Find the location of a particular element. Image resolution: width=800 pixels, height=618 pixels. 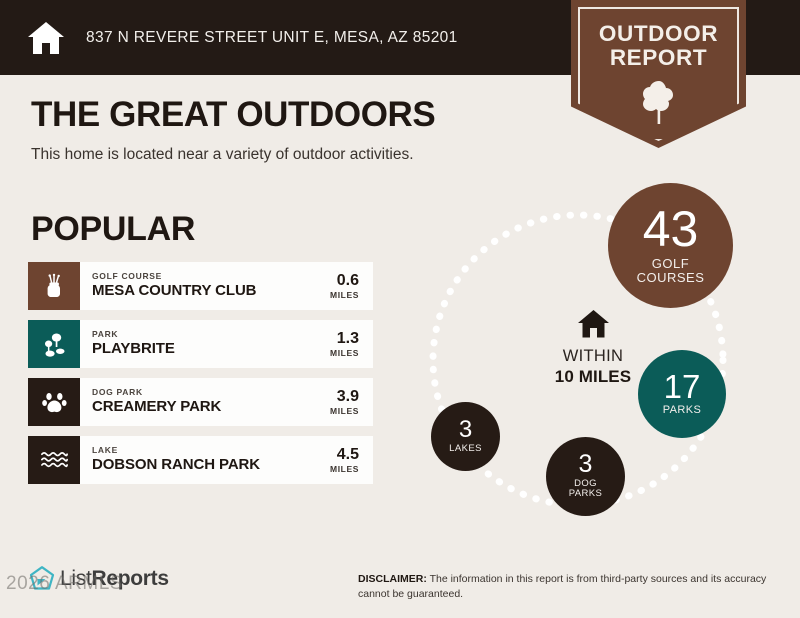

dog-parks-label: DOG PARKS is located at coordinates (585, 489).